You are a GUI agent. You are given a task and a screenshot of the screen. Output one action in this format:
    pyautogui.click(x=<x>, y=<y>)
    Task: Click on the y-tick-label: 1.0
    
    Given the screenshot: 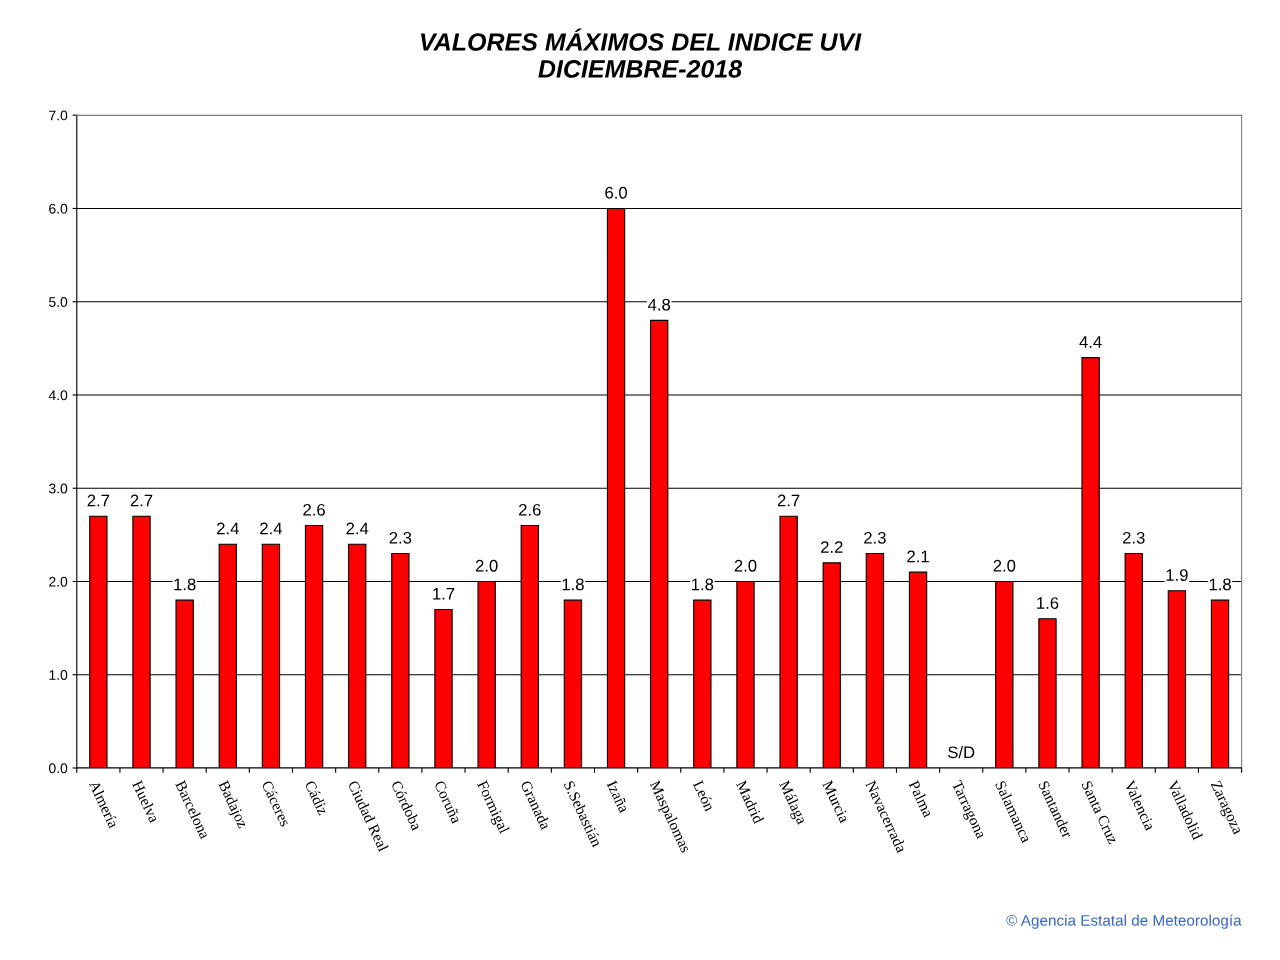 What is the action you would take?
    pyautogui.click(x=58, y=675)
    